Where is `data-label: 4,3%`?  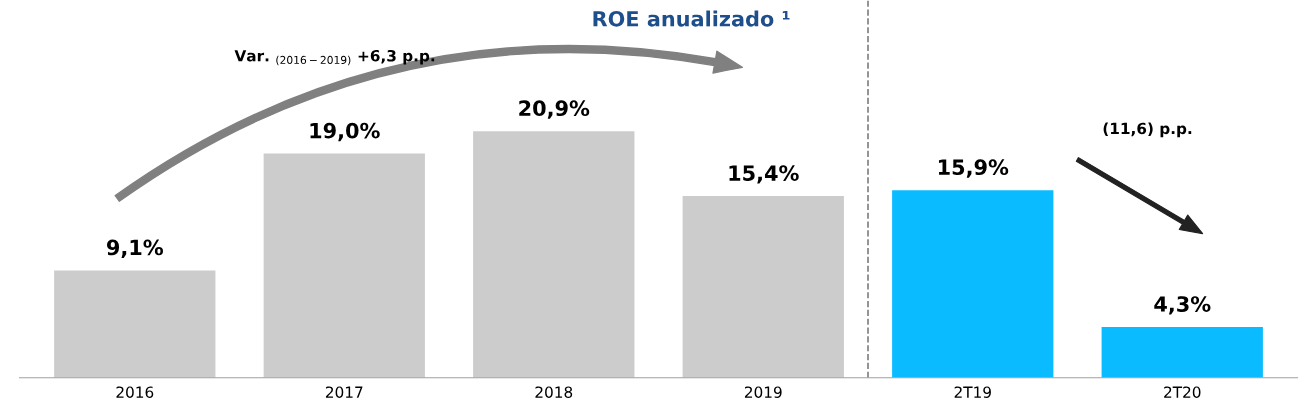 data-label: 4,3% is located at coordinates (1182, 305).